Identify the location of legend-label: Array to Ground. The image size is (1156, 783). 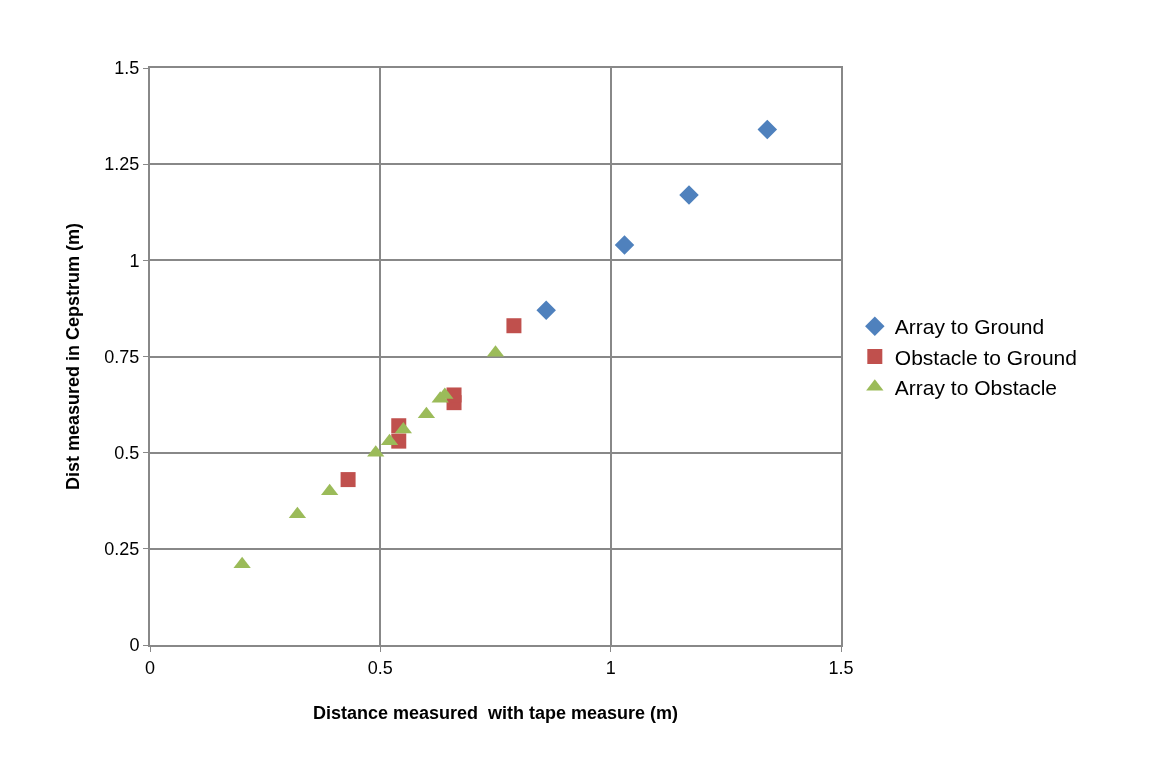
(969, 327).